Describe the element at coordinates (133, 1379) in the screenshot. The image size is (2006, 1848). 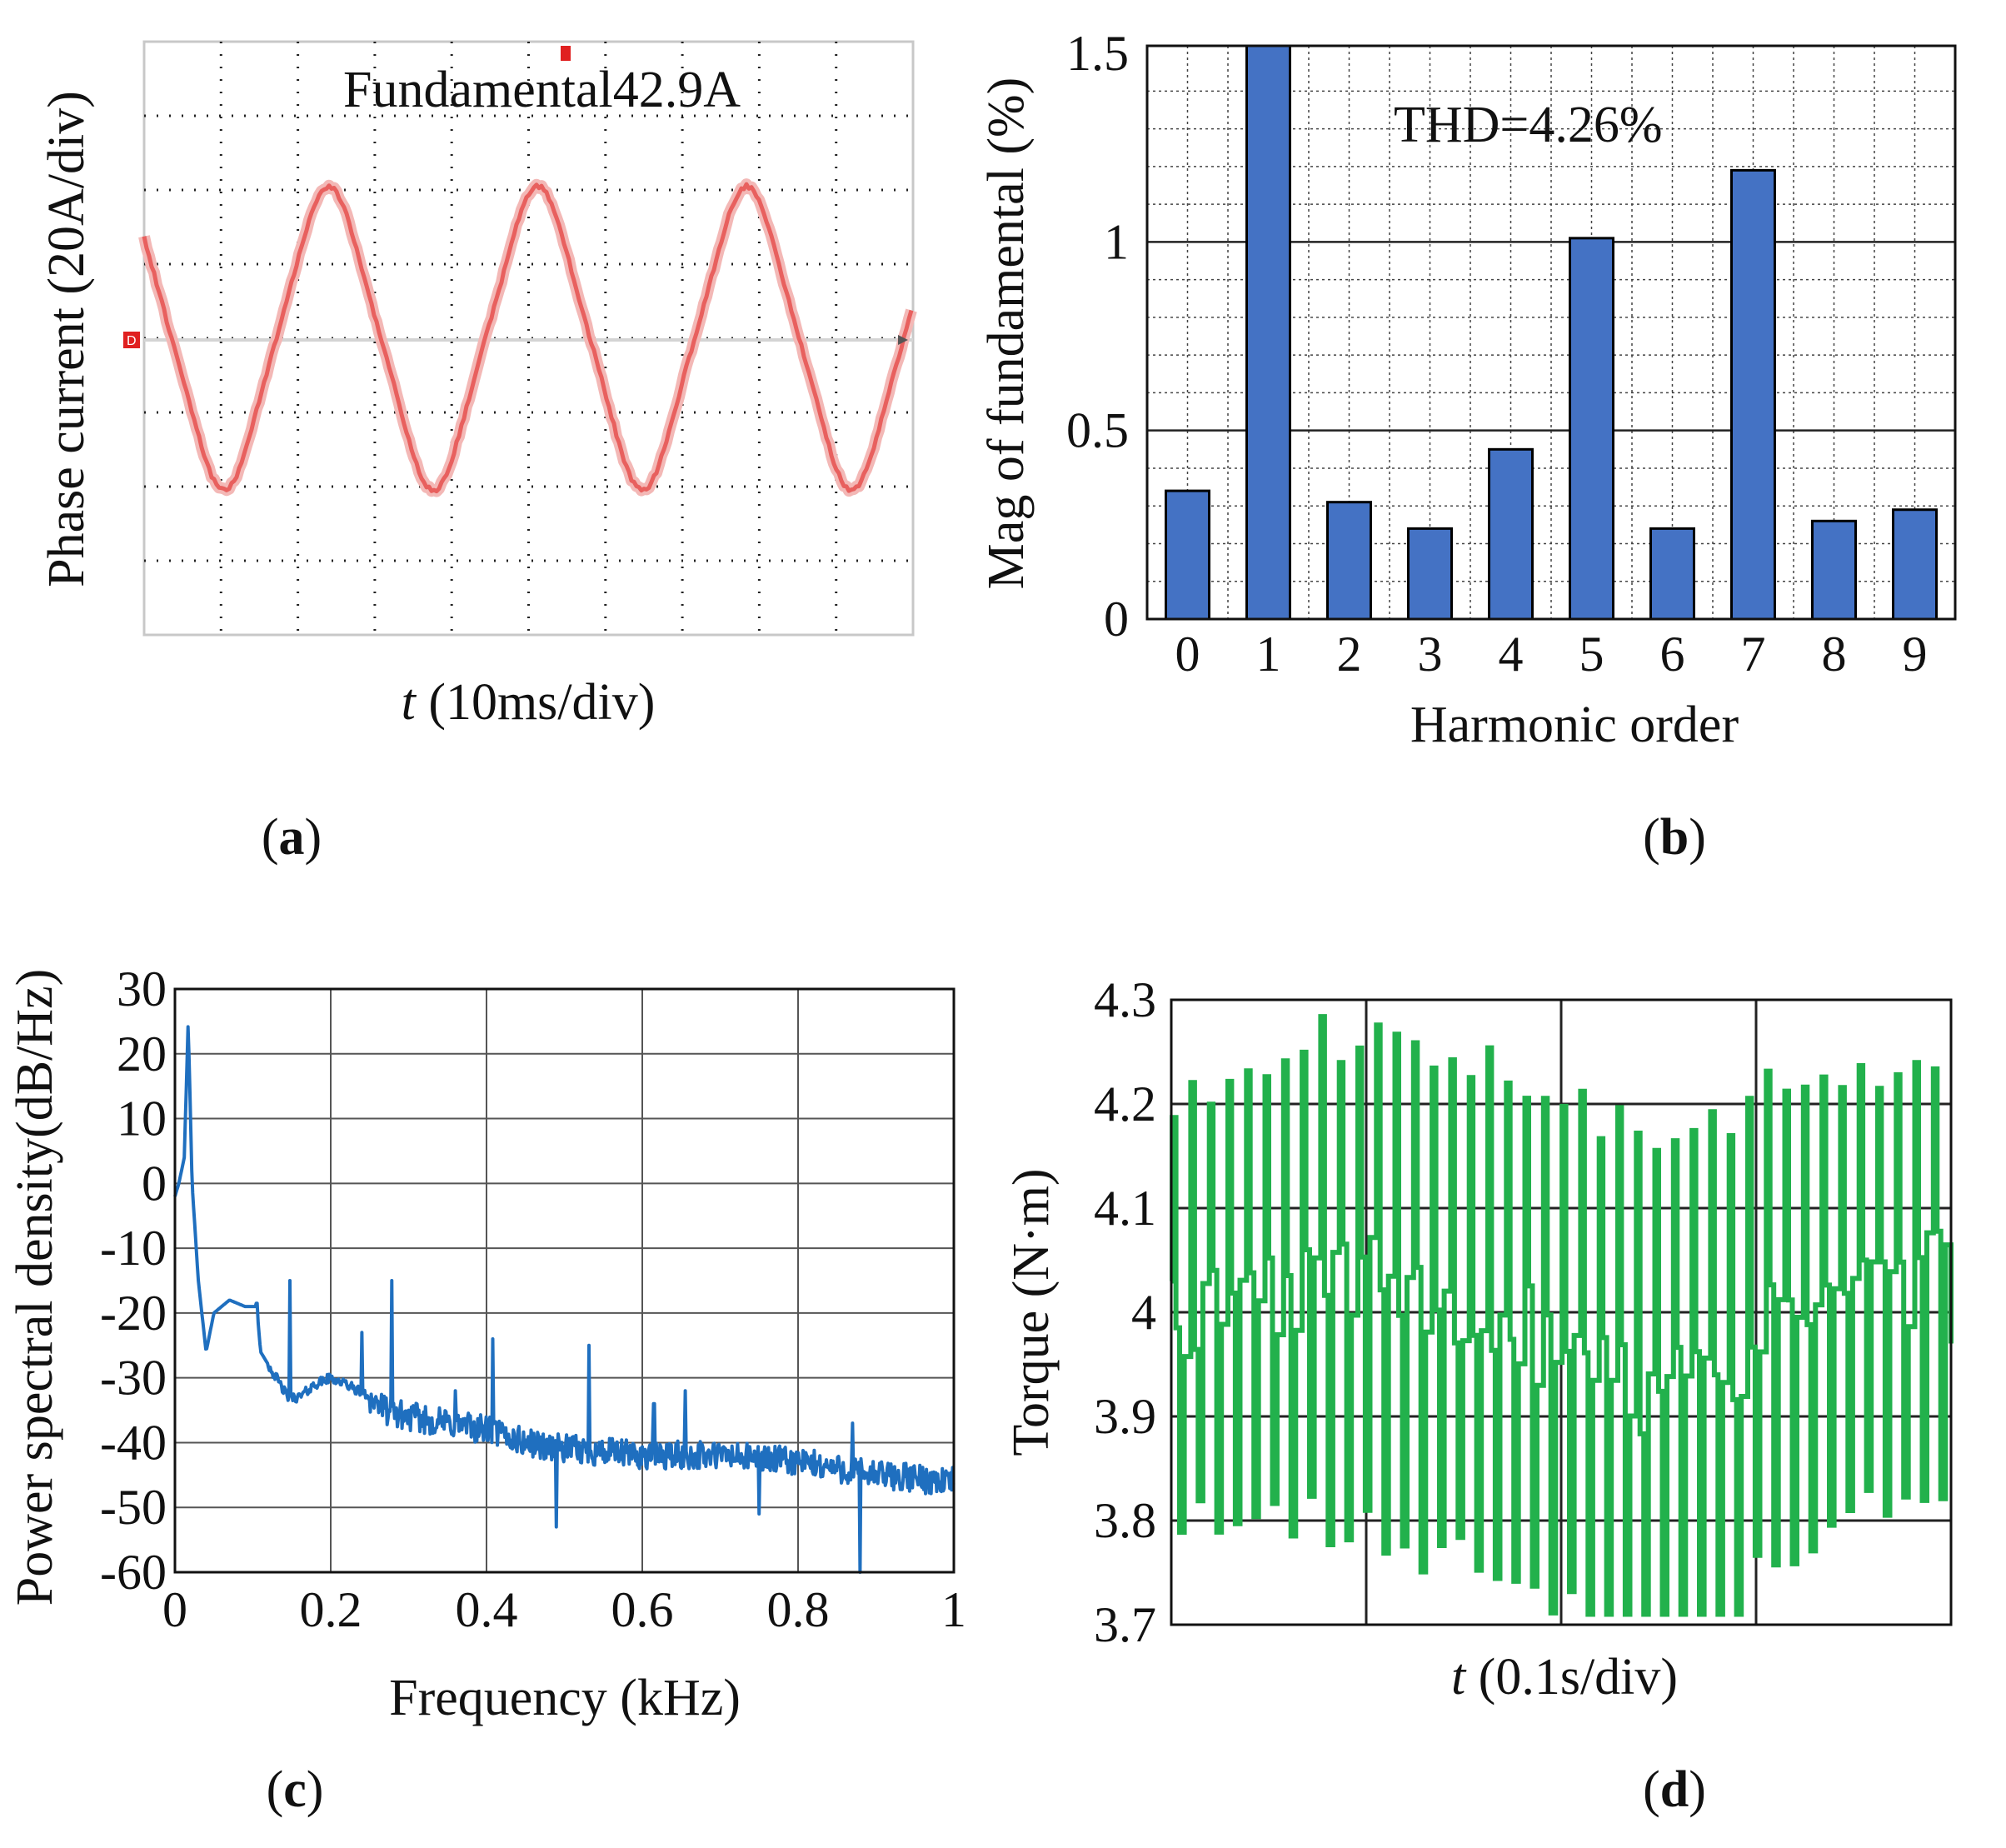
I see `ytick-label: -30` at that location.